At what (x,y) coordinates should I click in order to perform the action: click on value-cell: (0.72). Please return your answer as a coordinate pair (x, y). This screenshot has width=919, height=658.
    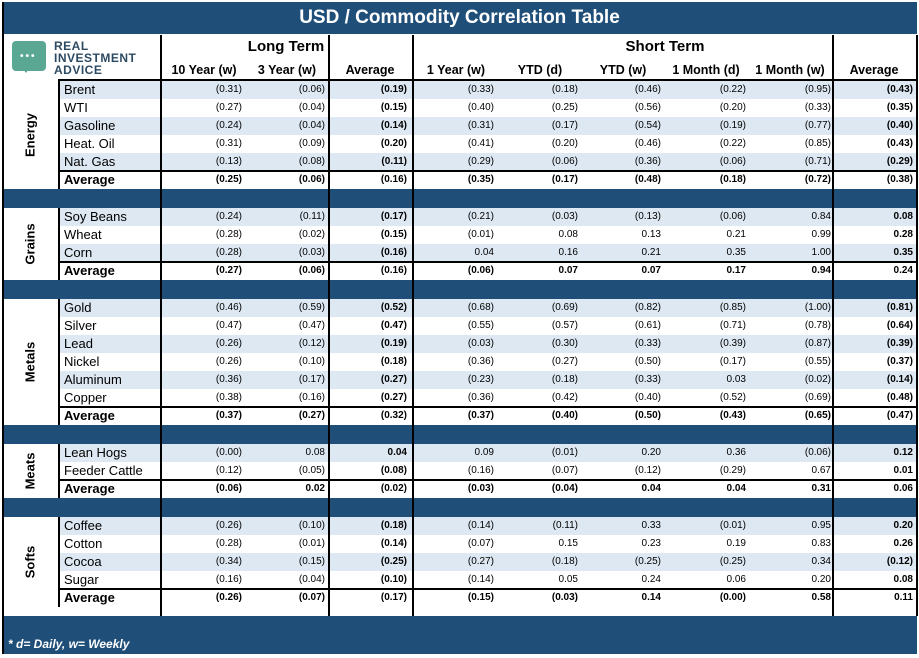
    Looking at the image, I should click on (817, 179).